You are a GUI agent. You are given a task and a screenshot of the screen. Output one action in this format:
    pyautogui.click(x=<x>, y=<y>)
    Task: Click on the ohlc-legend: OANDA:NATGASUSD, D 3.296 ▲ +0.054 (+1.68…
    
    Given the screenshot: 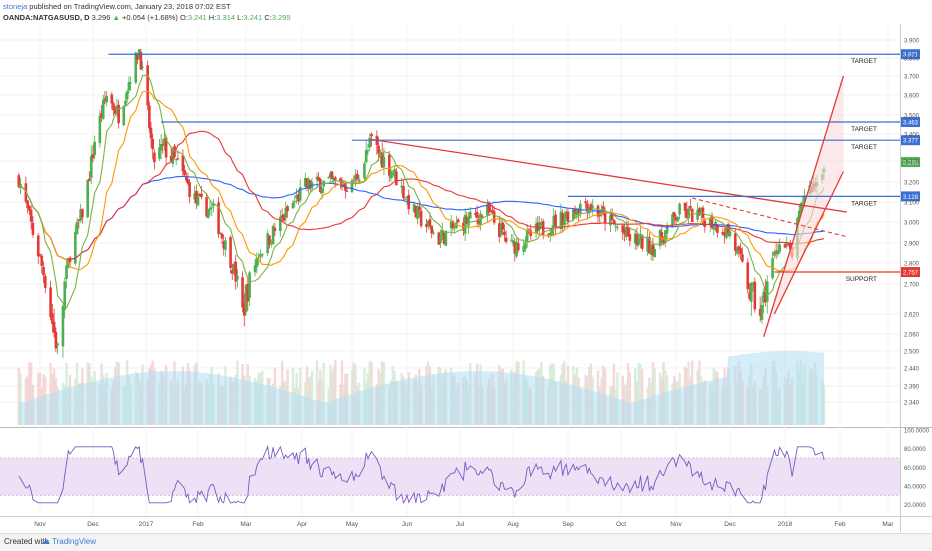 What is the action you would take?
    pyautogui.click(x=147, y=17)
    